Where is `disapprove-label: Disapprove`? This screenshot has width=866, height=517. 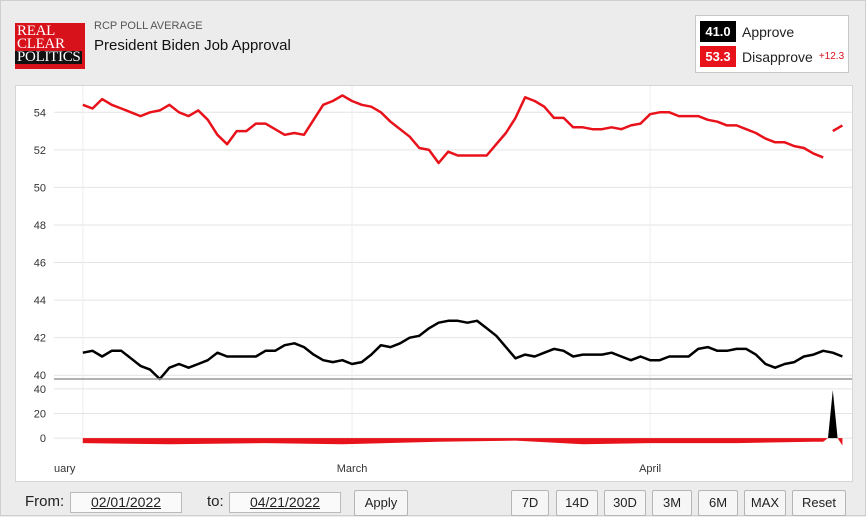
disapprove-label: Disapprove is located at coordinates (777, 56).